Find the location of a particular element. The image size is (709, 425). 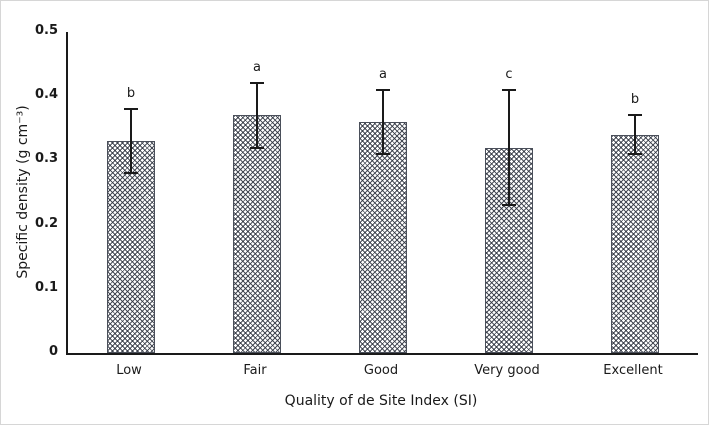

x-tick-label: Fair is located at coordinates (255, 370).